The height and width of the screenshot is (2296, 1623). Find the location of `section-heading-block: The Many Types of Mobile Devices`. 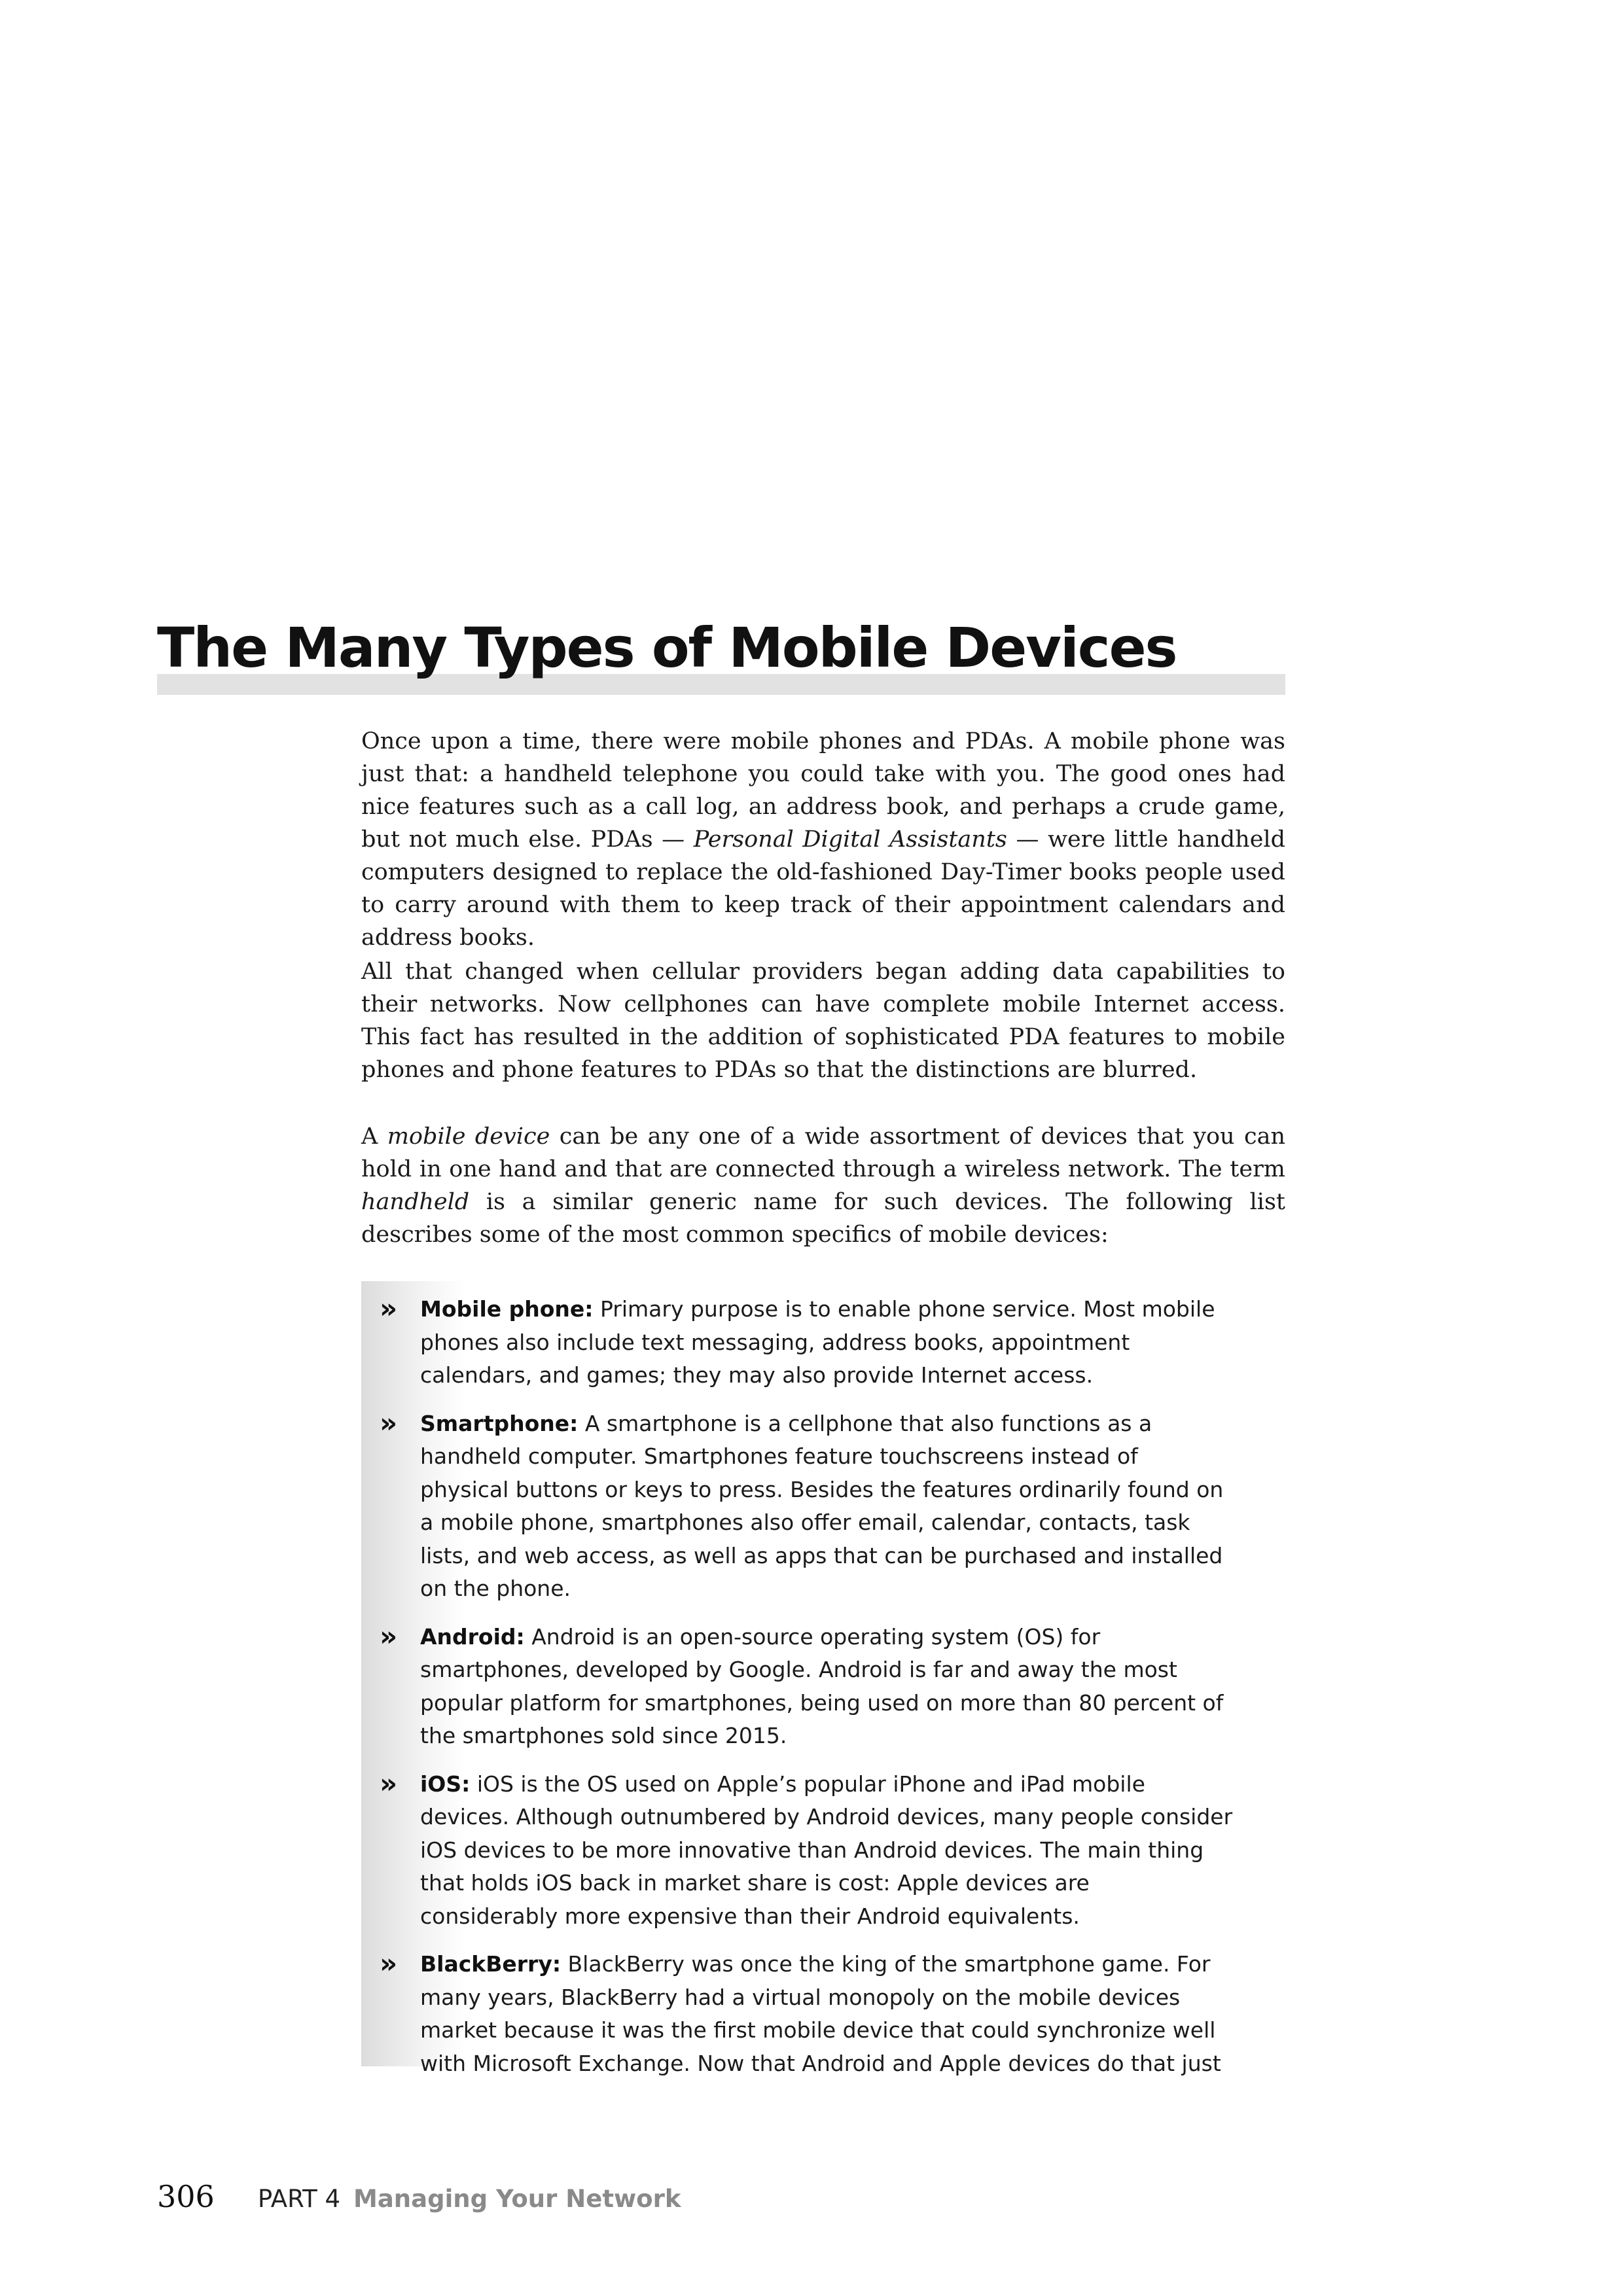

section-heading-block: The Many Types of Mobile Devices is located at coordinates (721, 652).